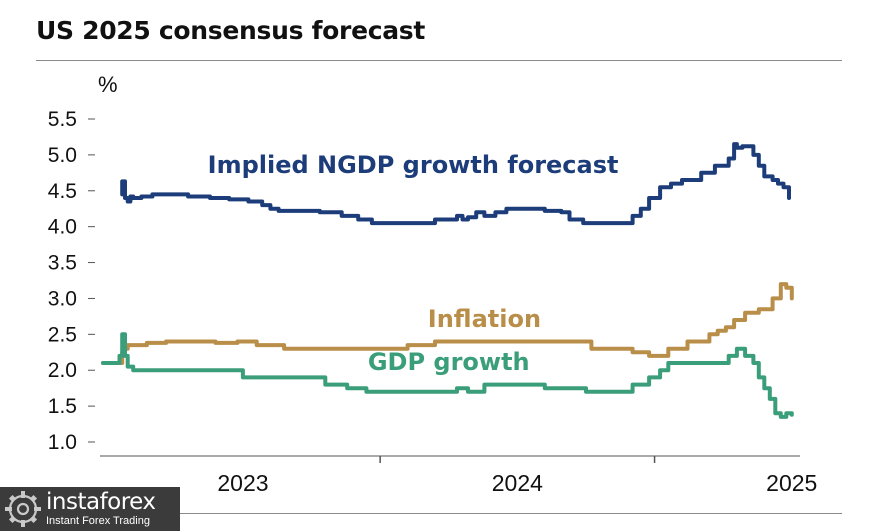 The width and height of the screenshot is (885, 531). I want to click on y-tick-label: 2.0, so click(62, 370).